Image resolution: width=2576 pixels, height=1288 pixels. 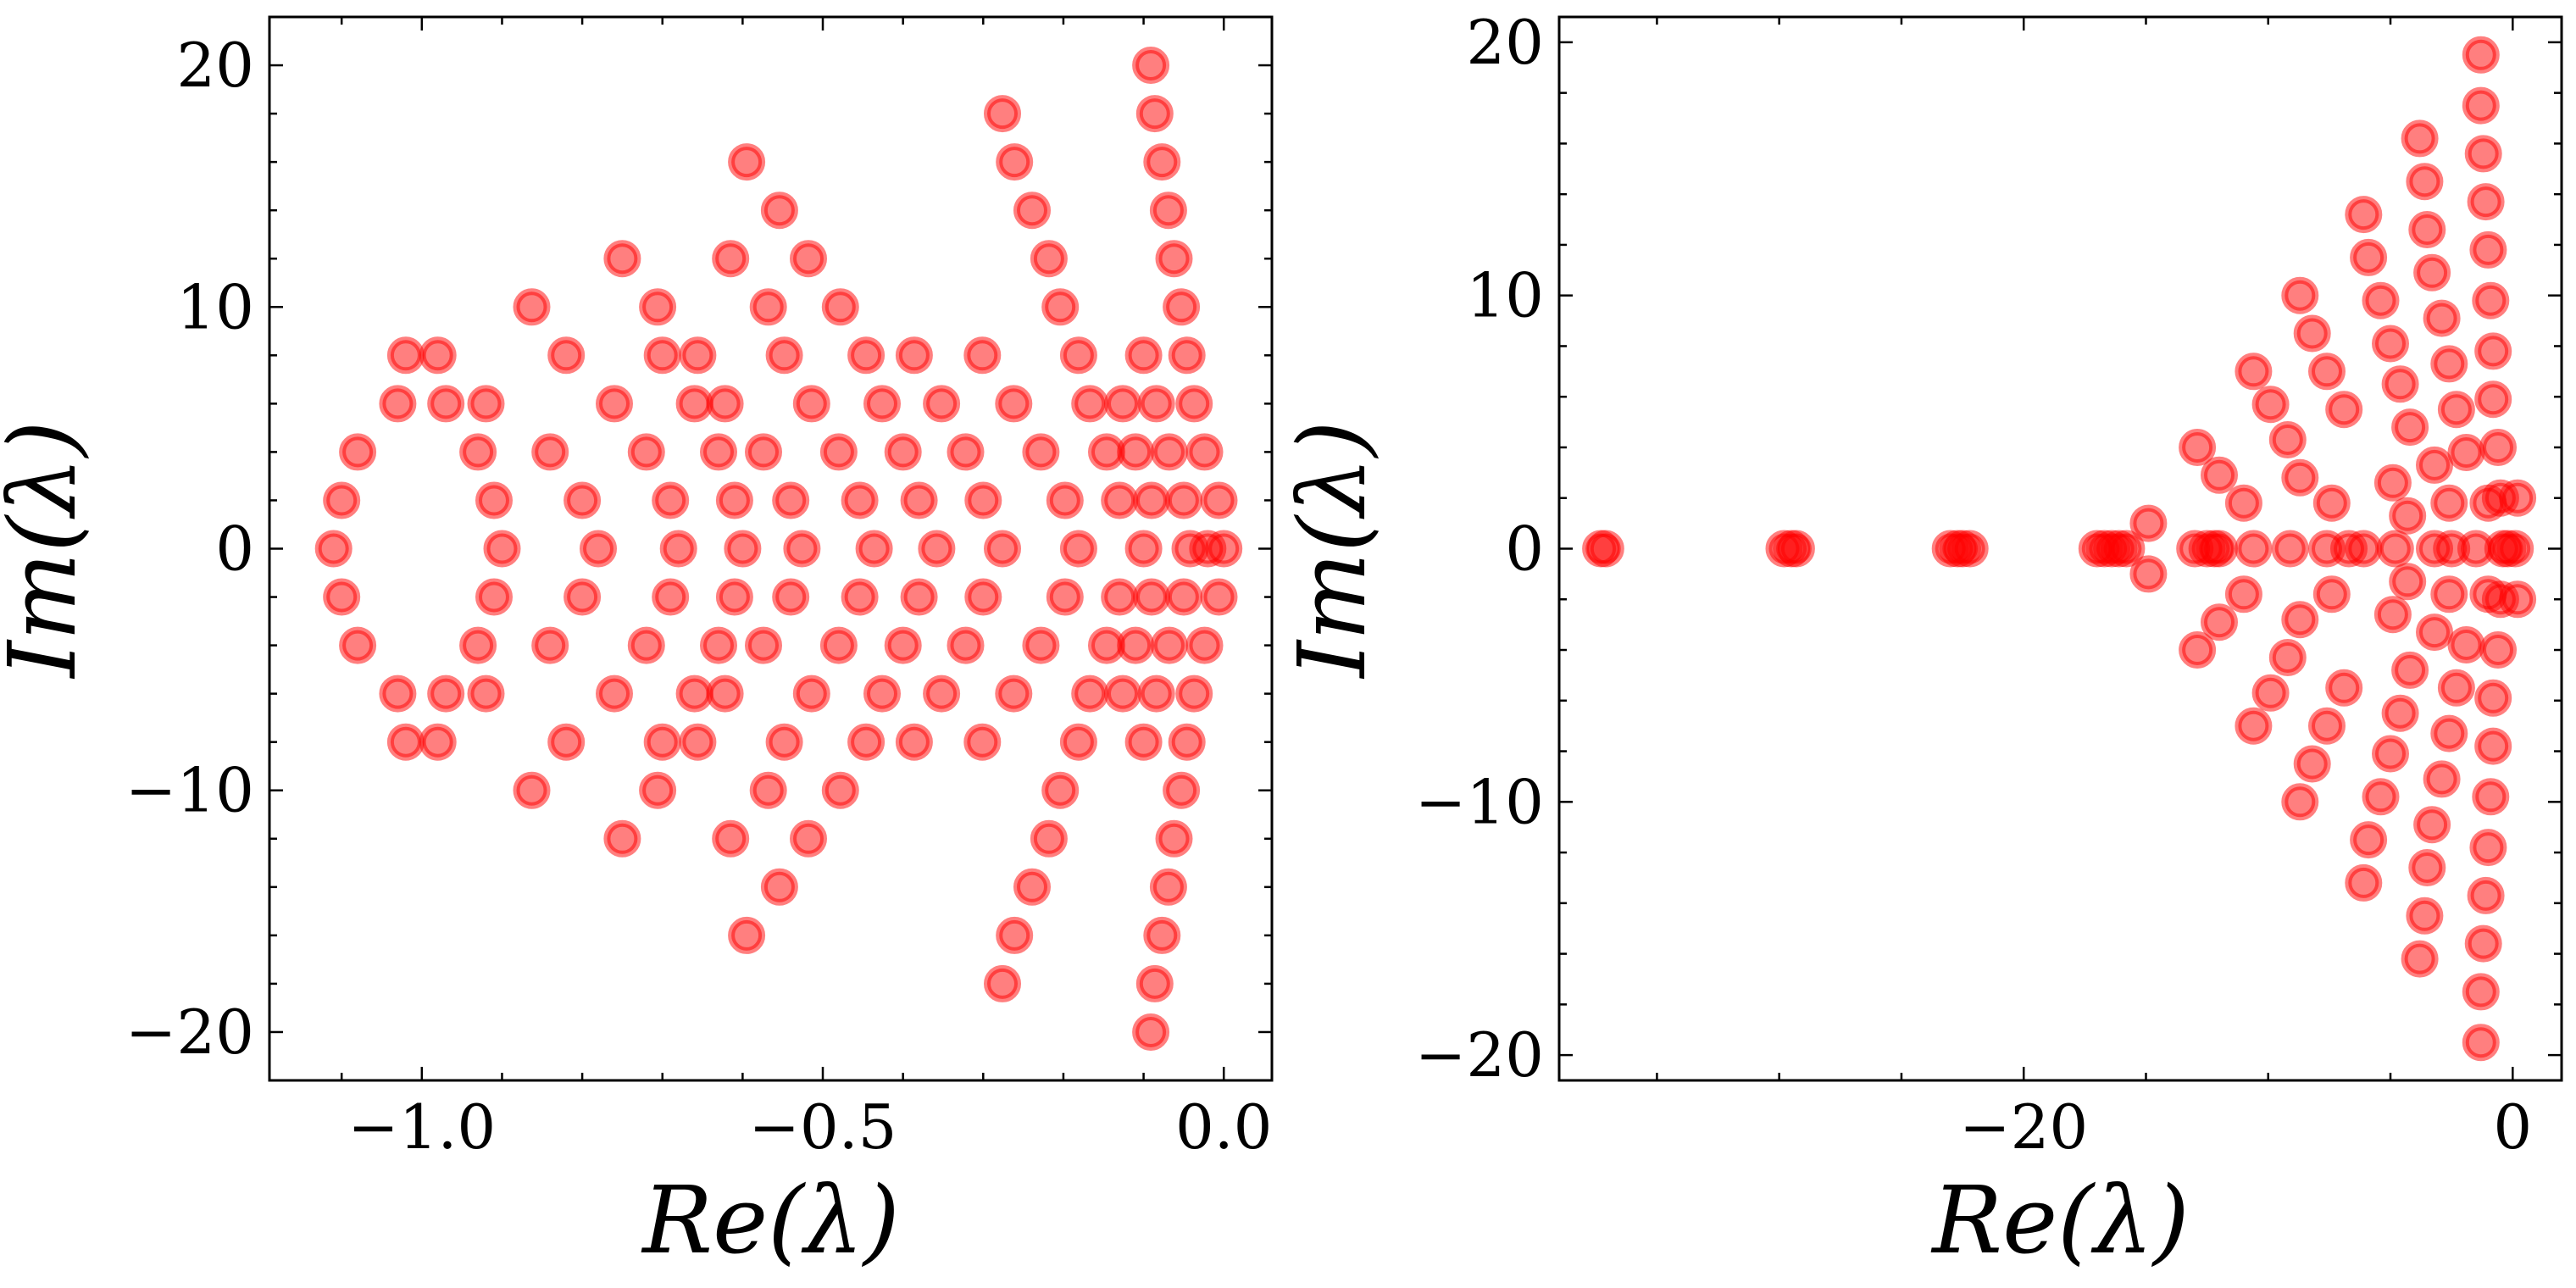 What do you see at coordinates (215, 65) in the screenshot?
I see `left-y-tick-label: 20` at bounding box center [215, 65].